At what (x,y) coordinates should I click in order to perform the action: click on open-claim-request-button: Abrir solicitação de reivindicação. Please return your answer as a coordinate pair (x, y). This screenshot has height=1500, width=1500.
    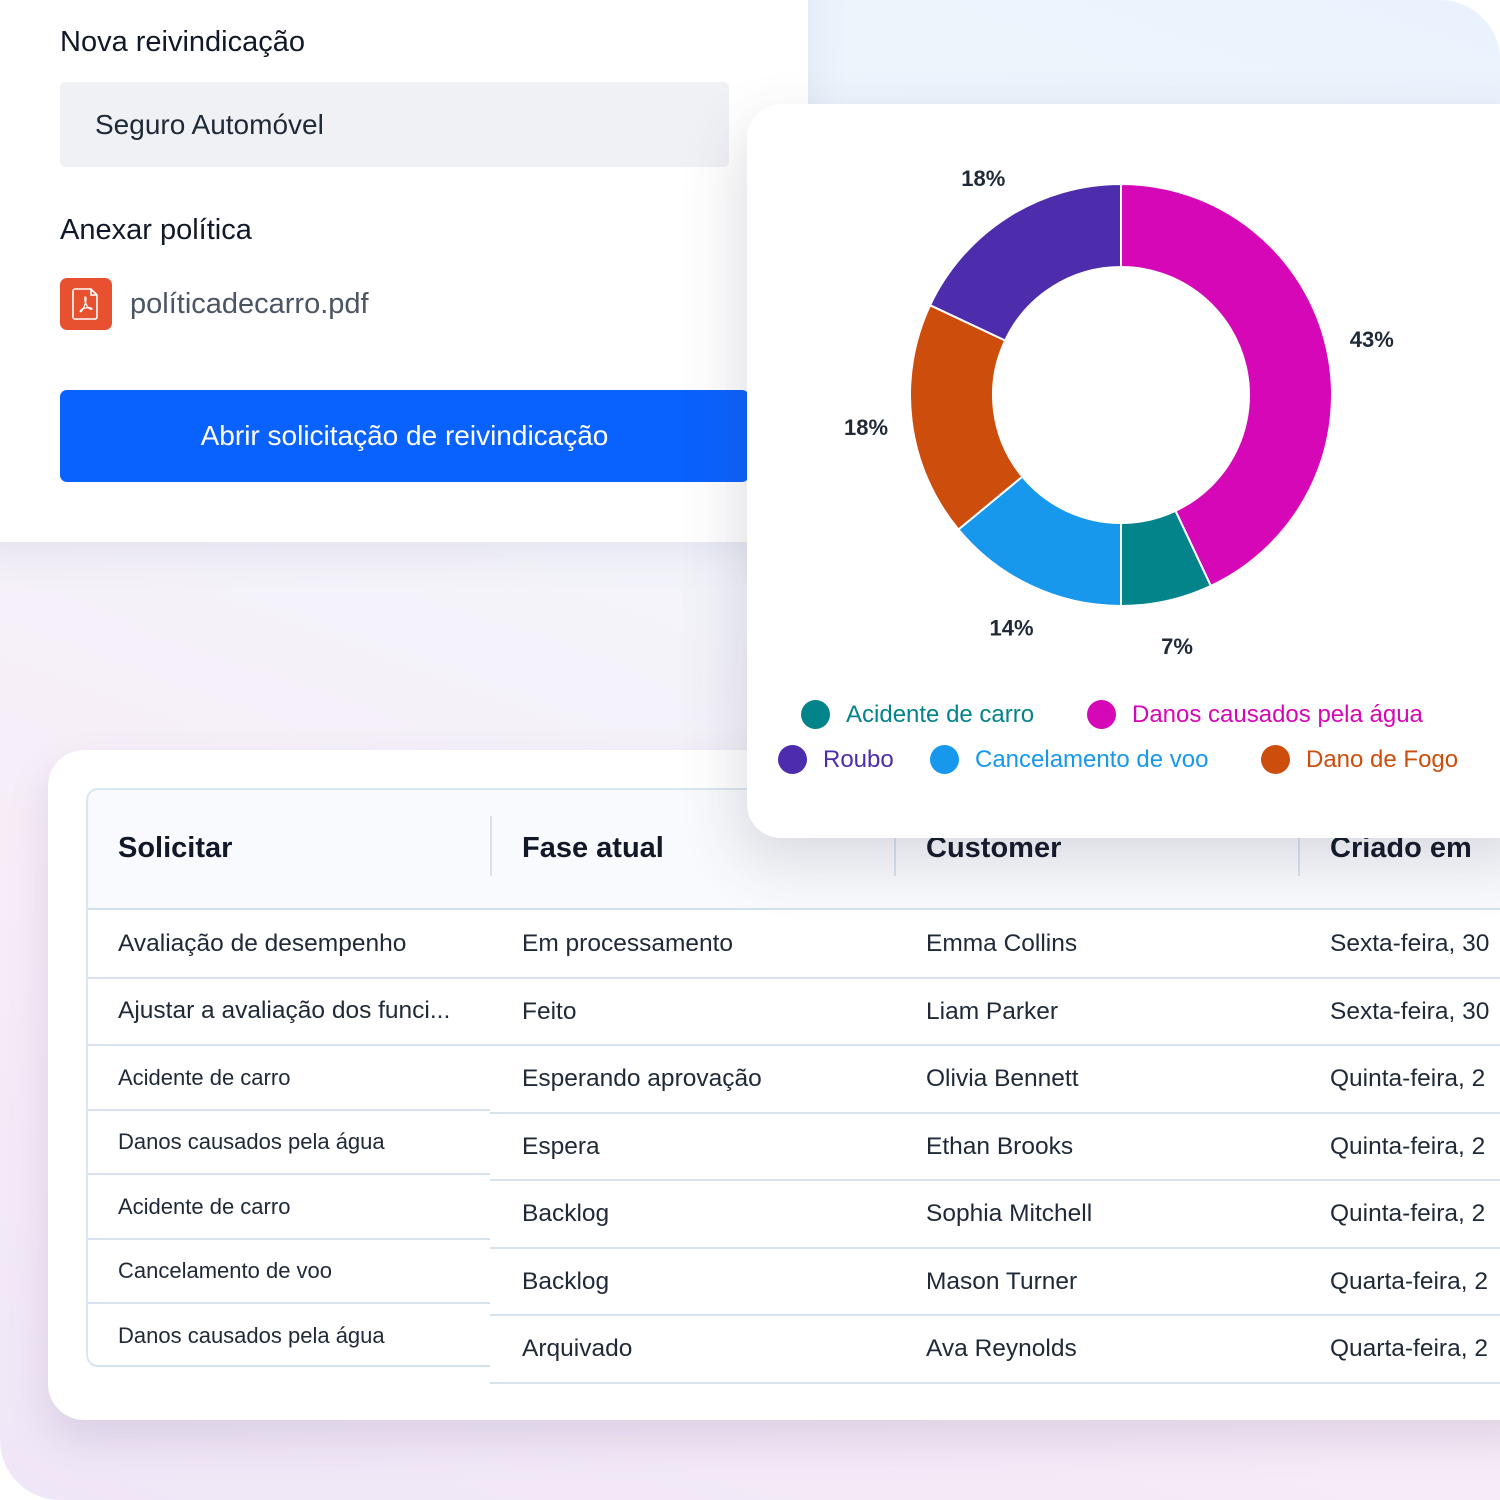
    Looking at the image, I should click on (404, 436).